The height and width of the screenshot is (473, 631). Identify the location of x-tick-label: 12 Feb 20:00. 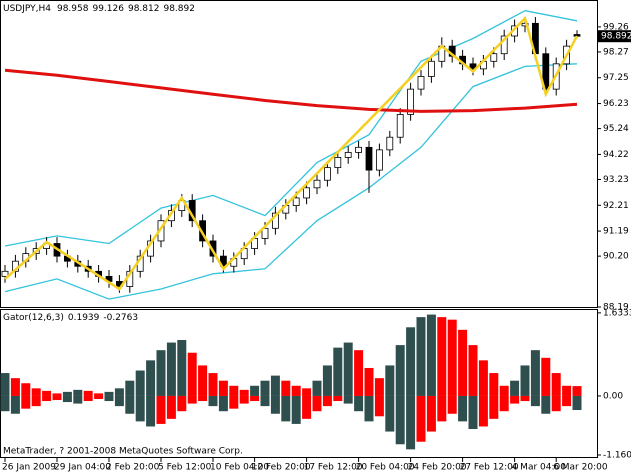
(281, 468).